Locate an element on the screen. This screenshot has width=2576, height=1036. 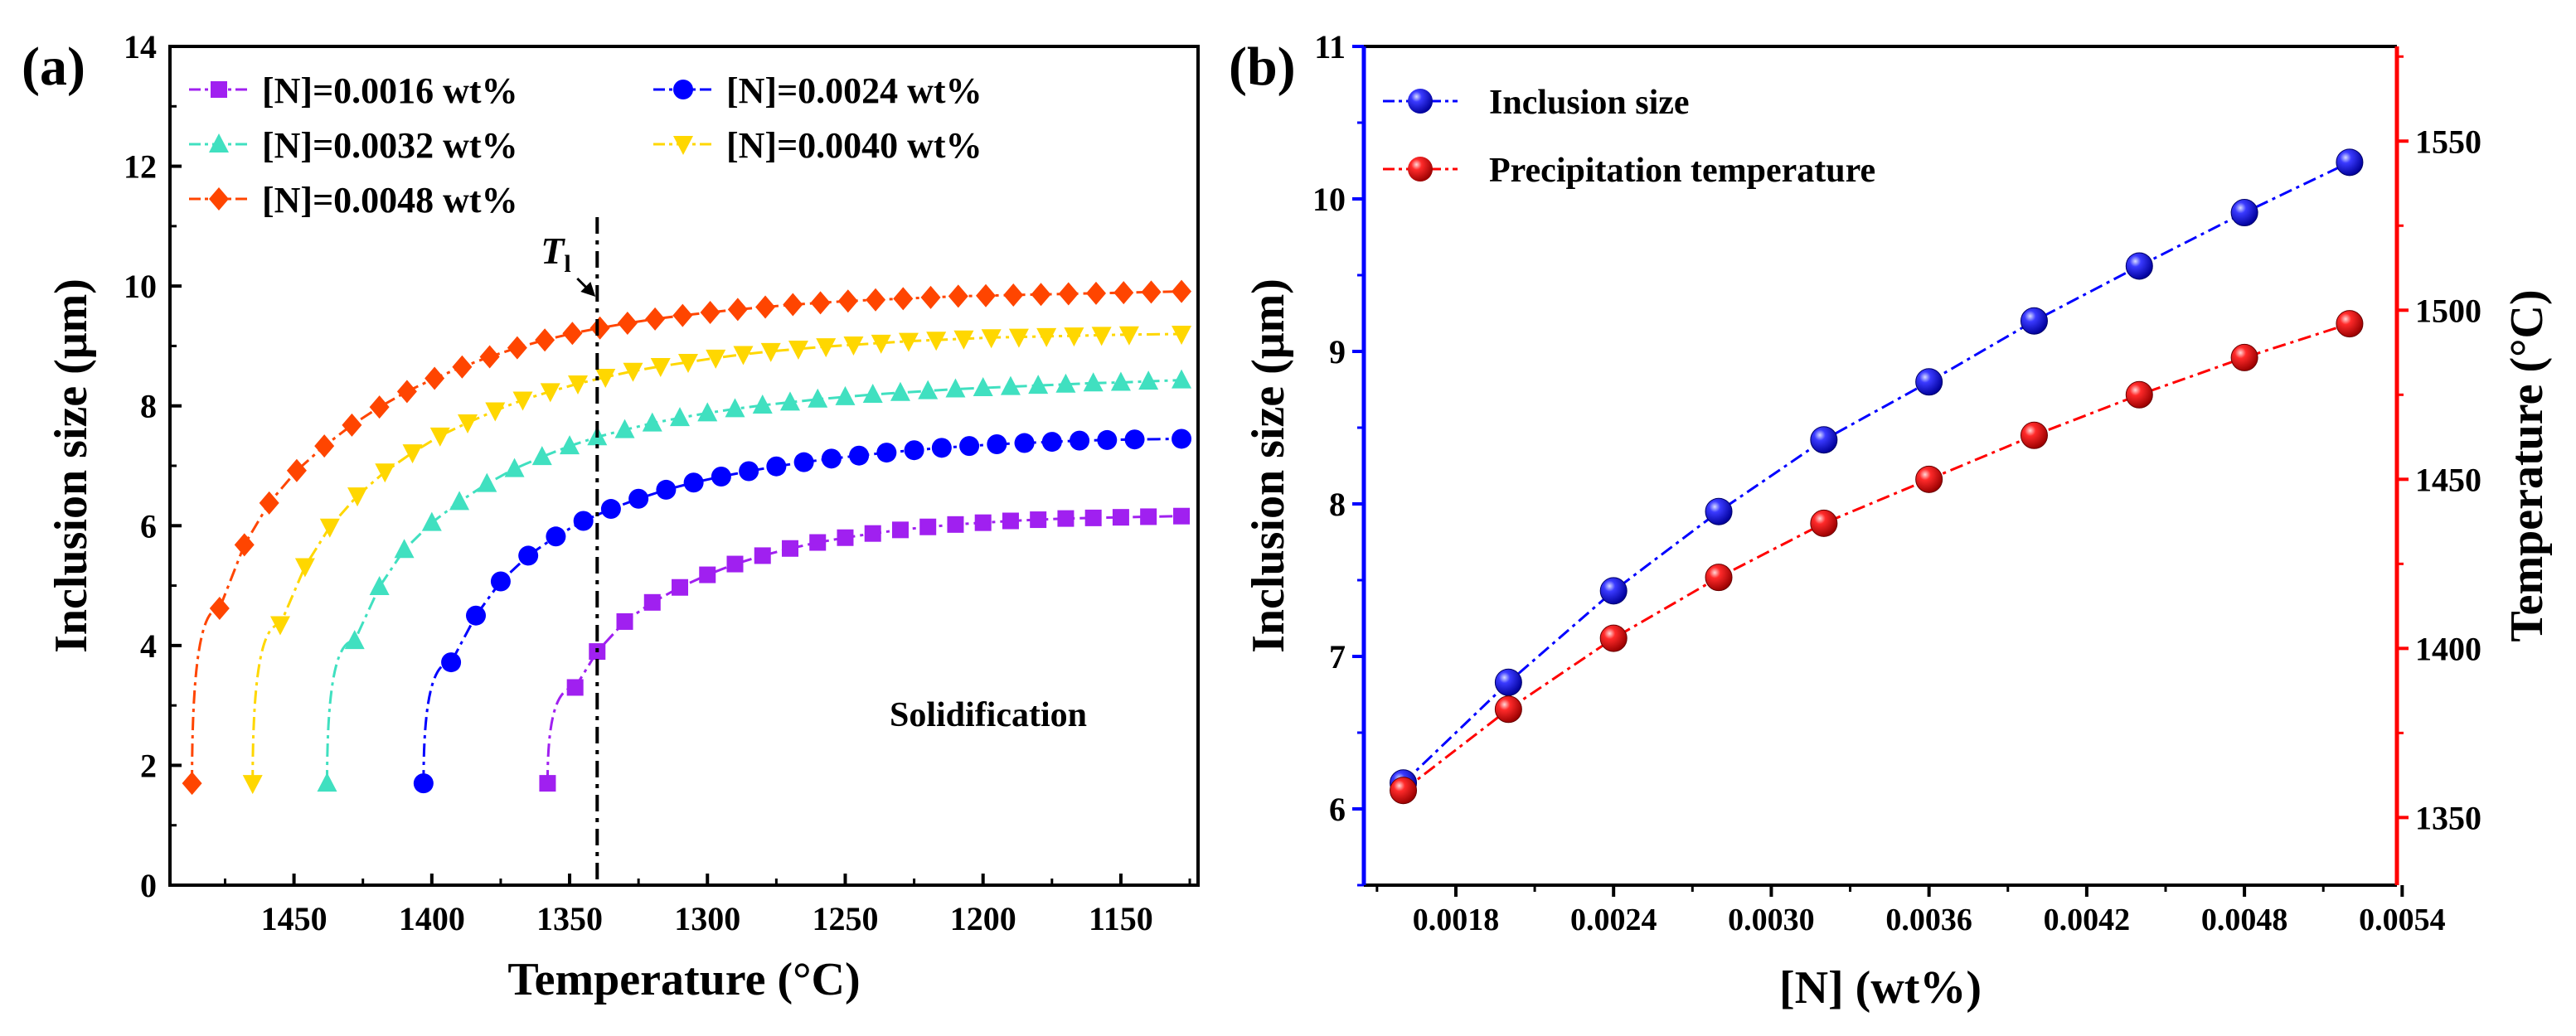
chart-a-x-tick-label-3: 1350 is located at coordinates (569, 918).